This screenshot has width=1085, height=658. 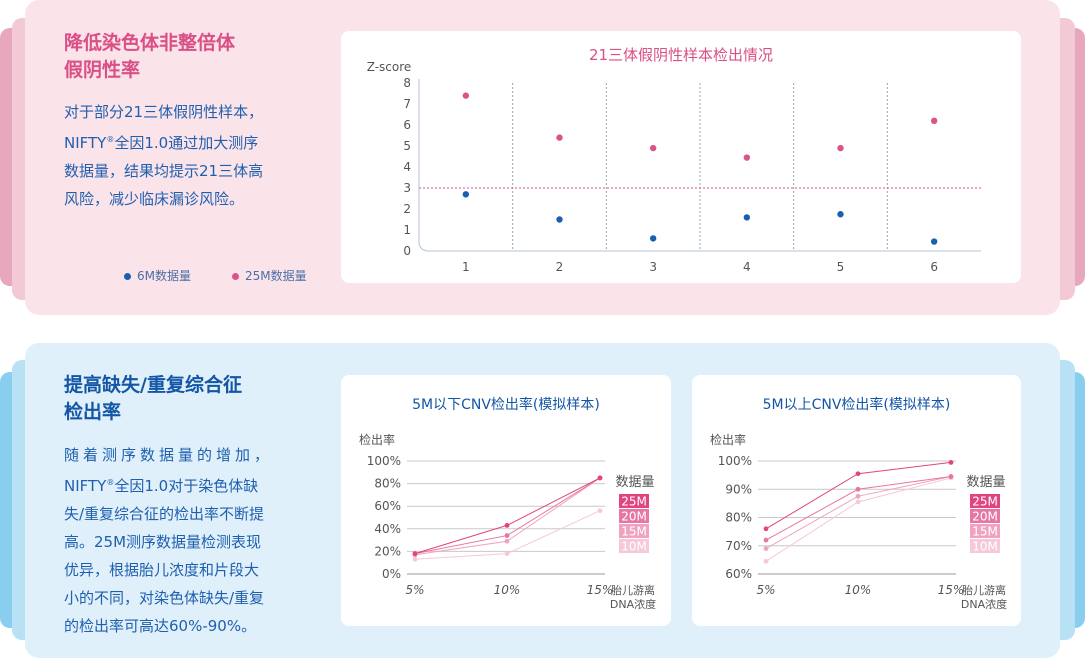 I want to click on bottom-text-line: 优异，根据胎儿浓度和片段大, so click(x=162, y=570).